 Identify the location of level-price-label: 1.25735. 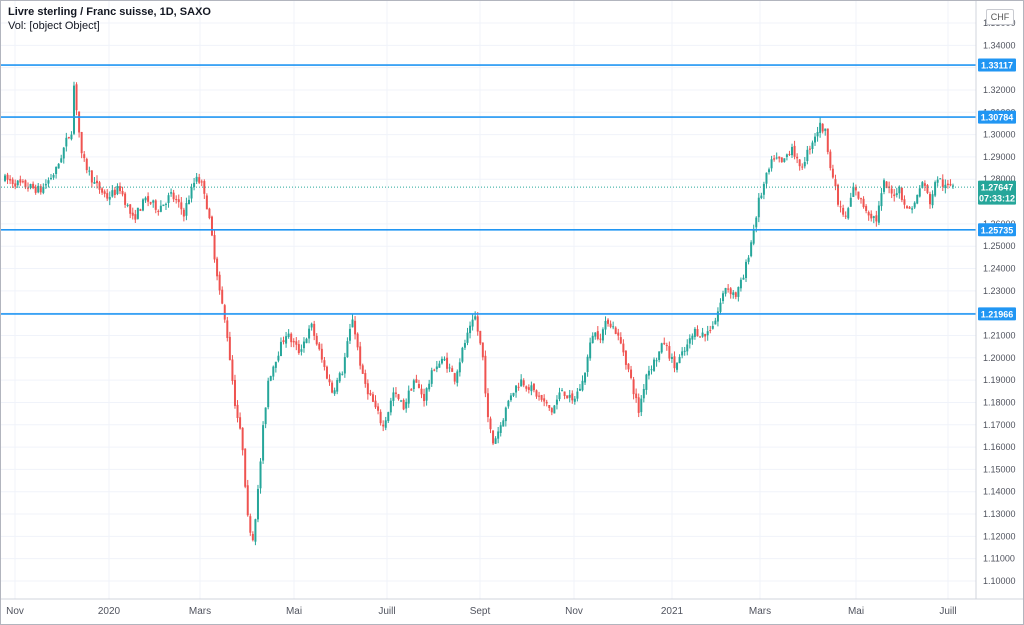
(997, 230).